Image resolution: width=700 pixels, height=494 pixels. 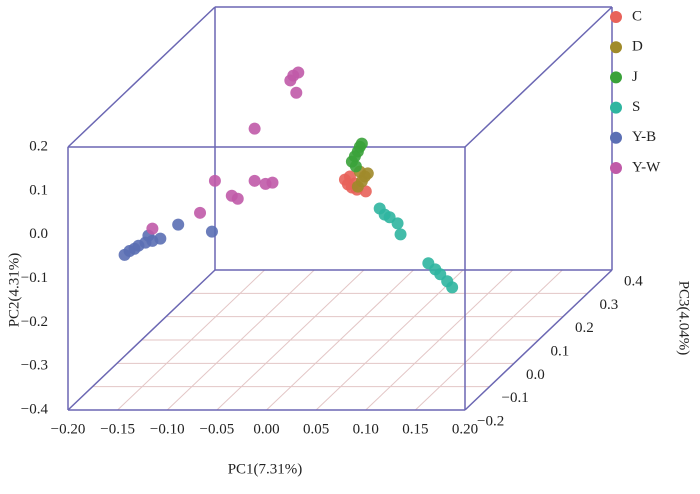 What do you see at coordinates (646, 167) in the screenshot?
I see `legend-label: Y-W` at bounding box center [646, 167].